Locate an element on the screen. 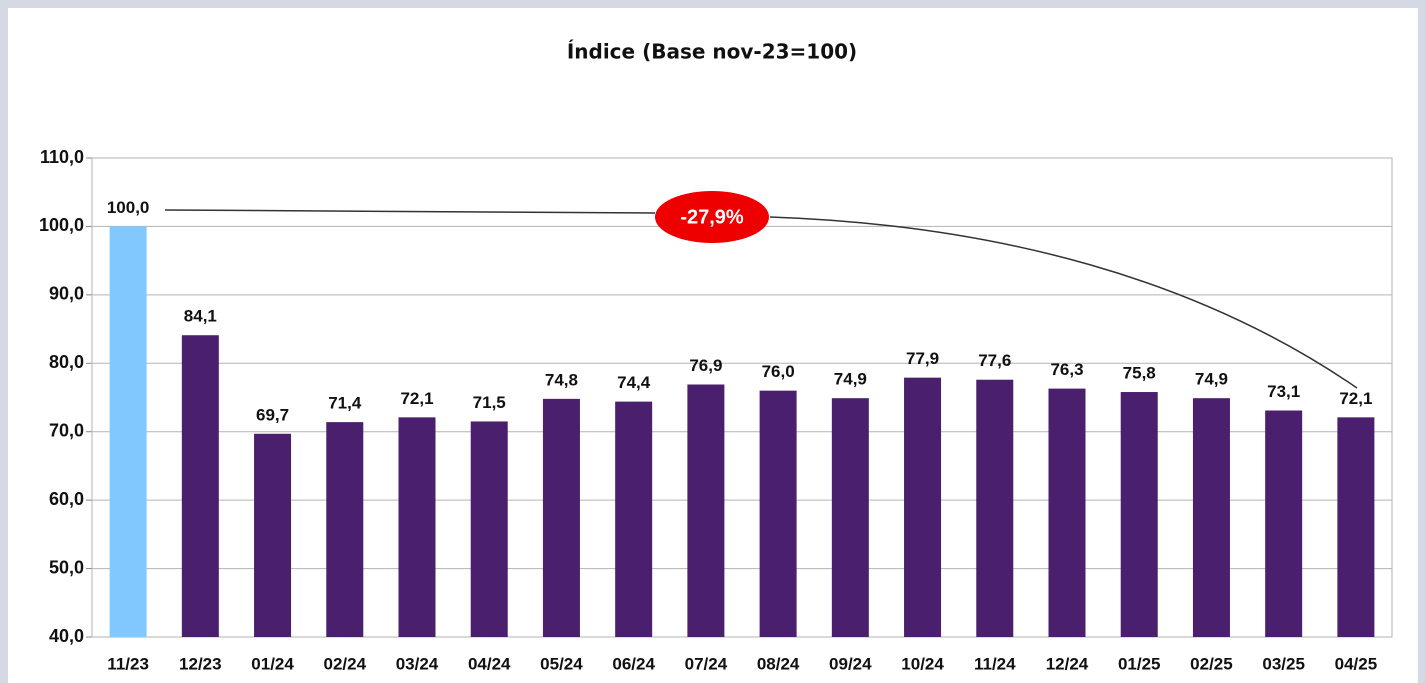 Image resolution: width=1425 pixels, height=683 pixels. value-label: 100,0 is located at coordinates (128, 207).